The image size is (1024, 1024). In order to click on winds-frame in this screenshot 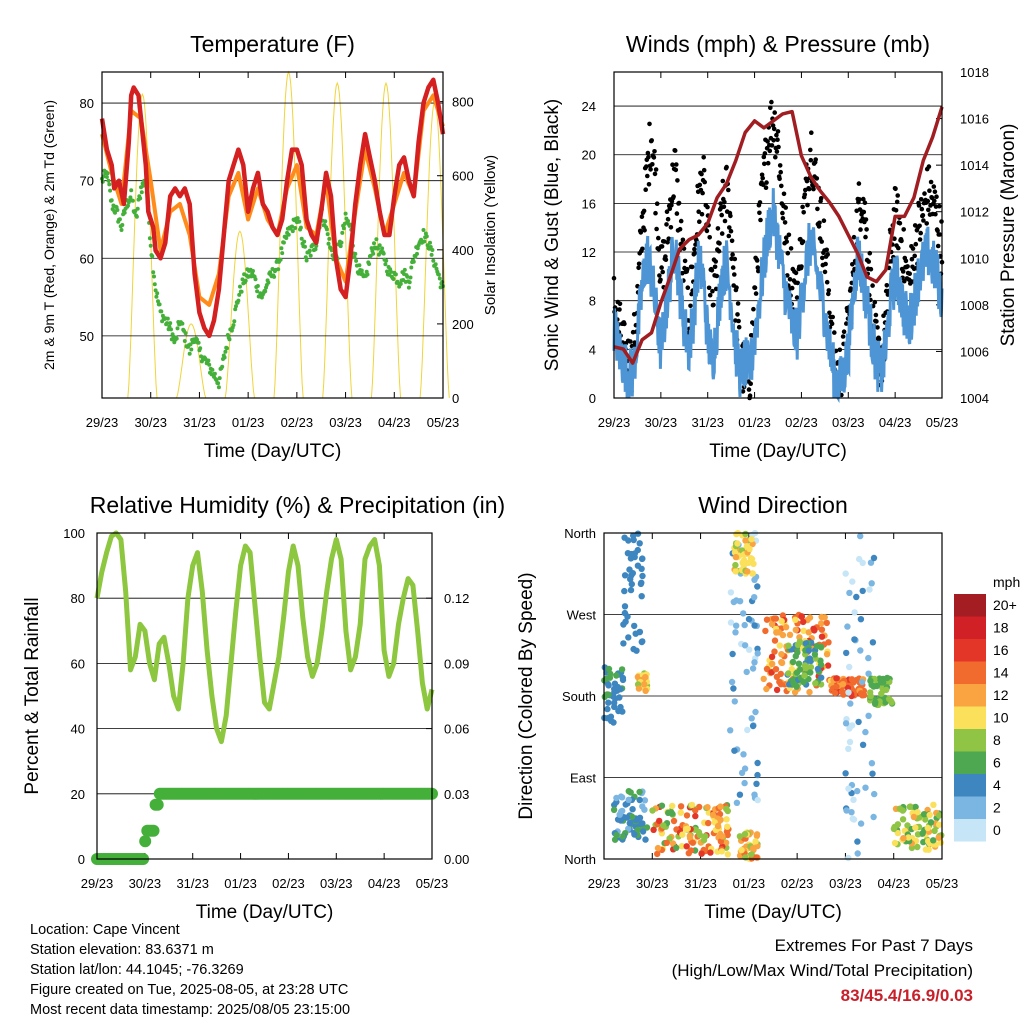, I will do `click(778, 235)`.